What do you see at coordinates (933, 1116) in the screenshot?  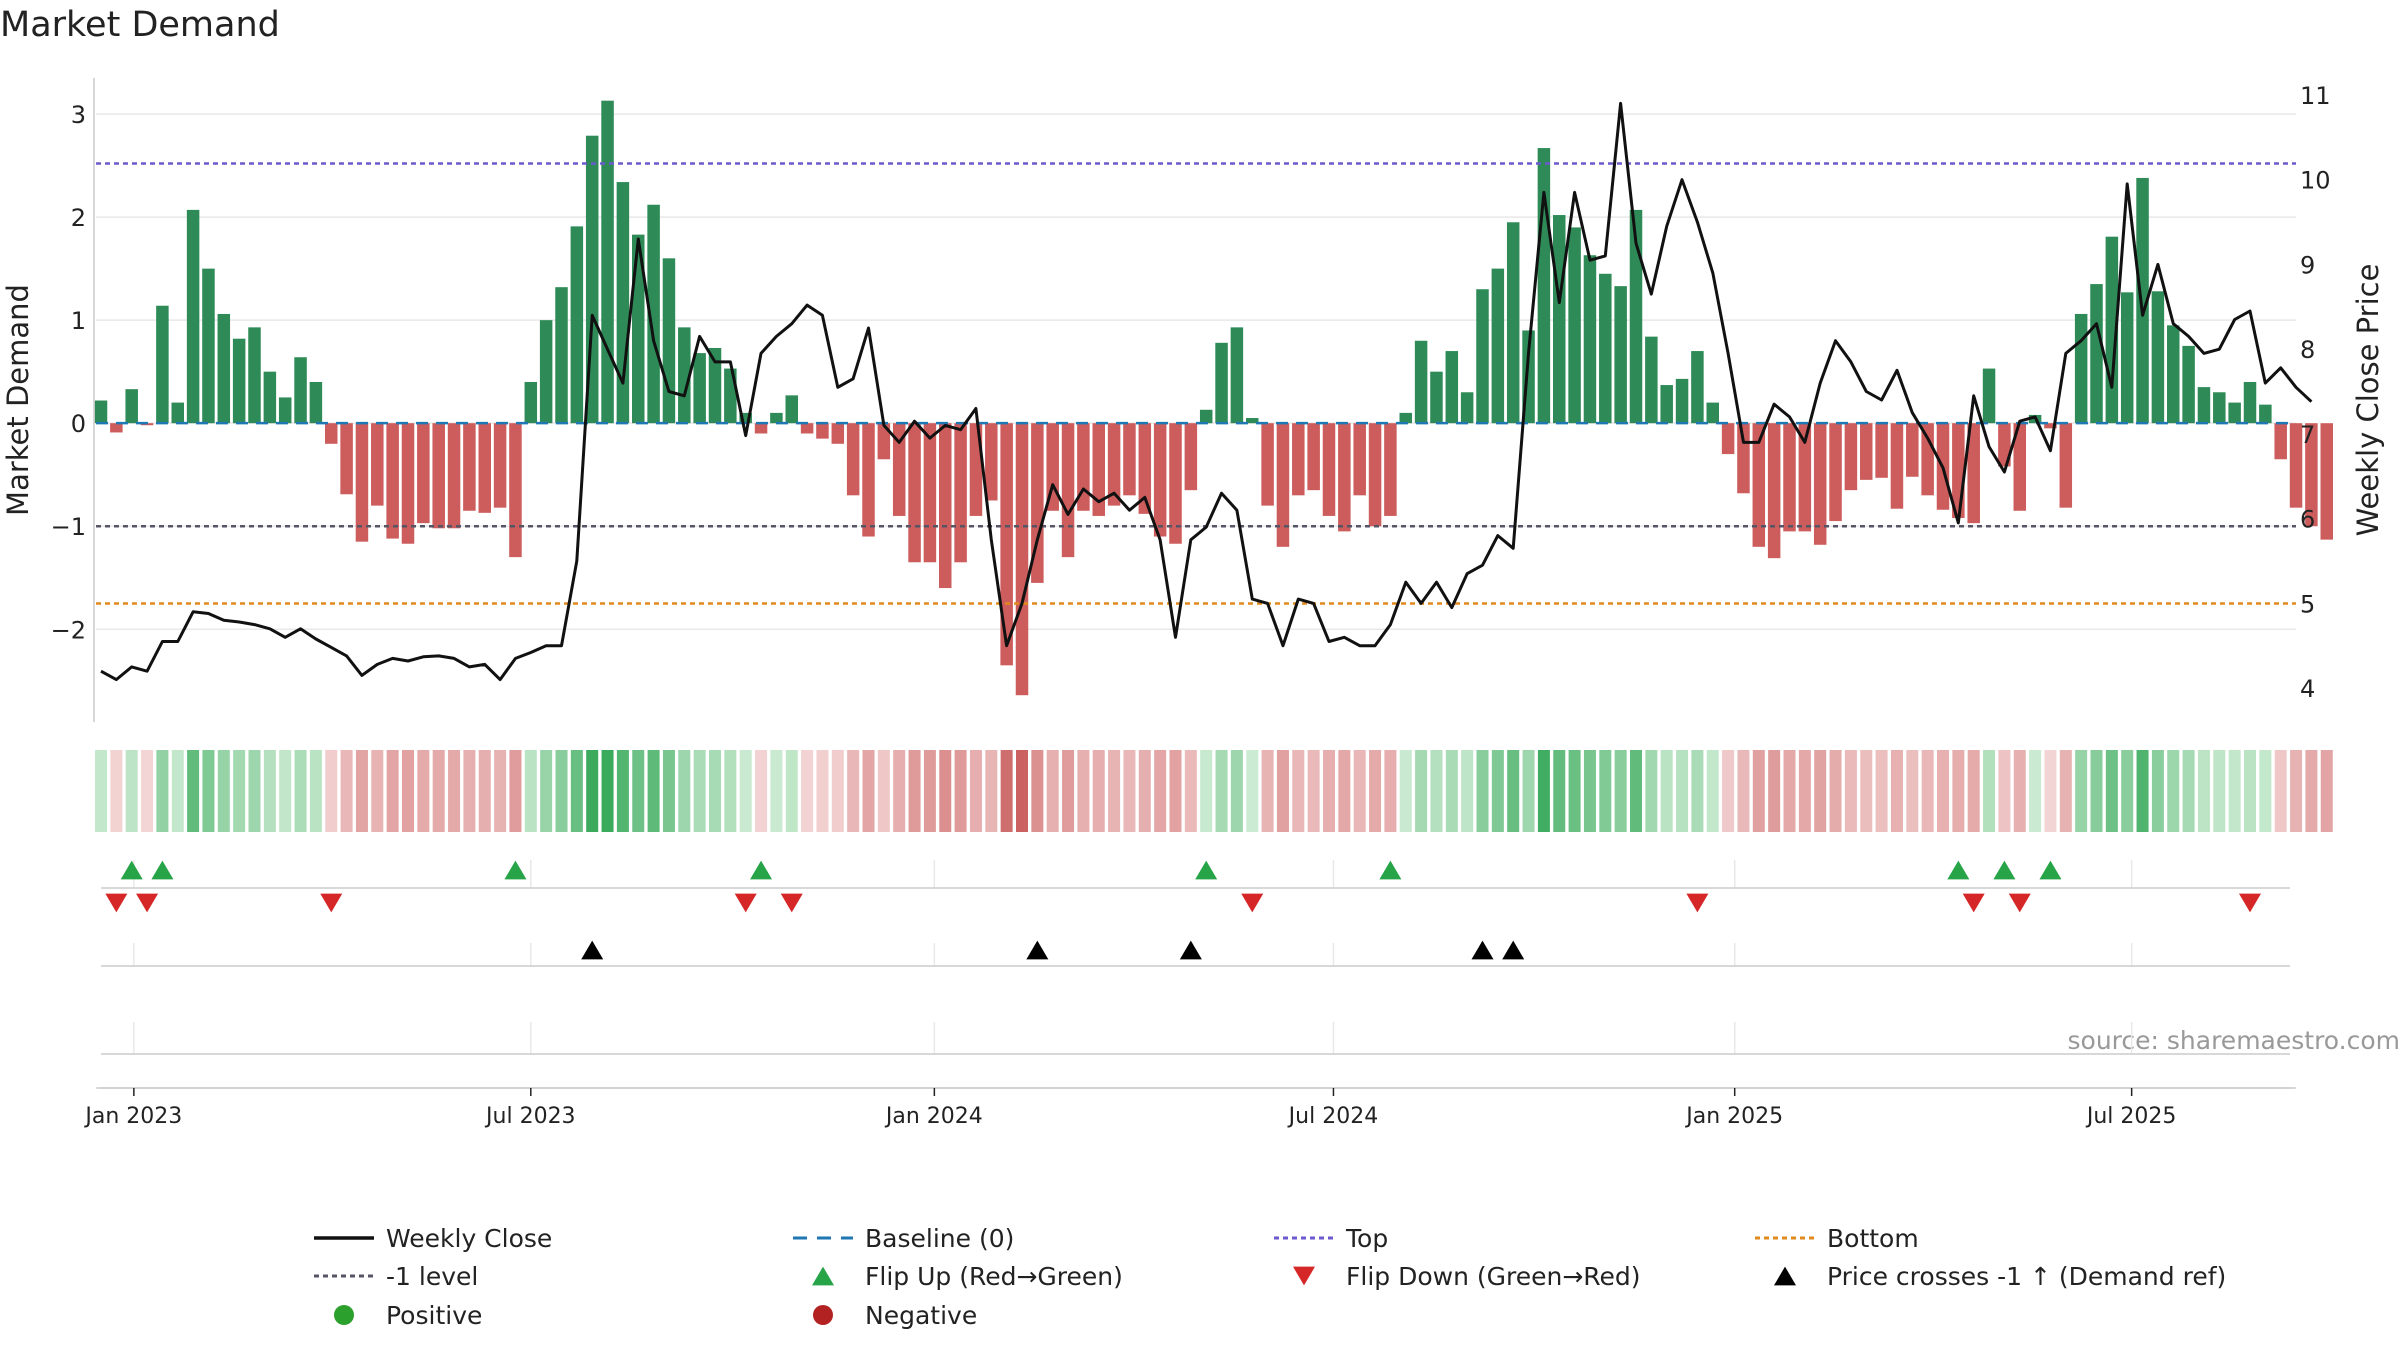 I see `x-tick-label: Jan 2024` at bounding box center [933, 1116].